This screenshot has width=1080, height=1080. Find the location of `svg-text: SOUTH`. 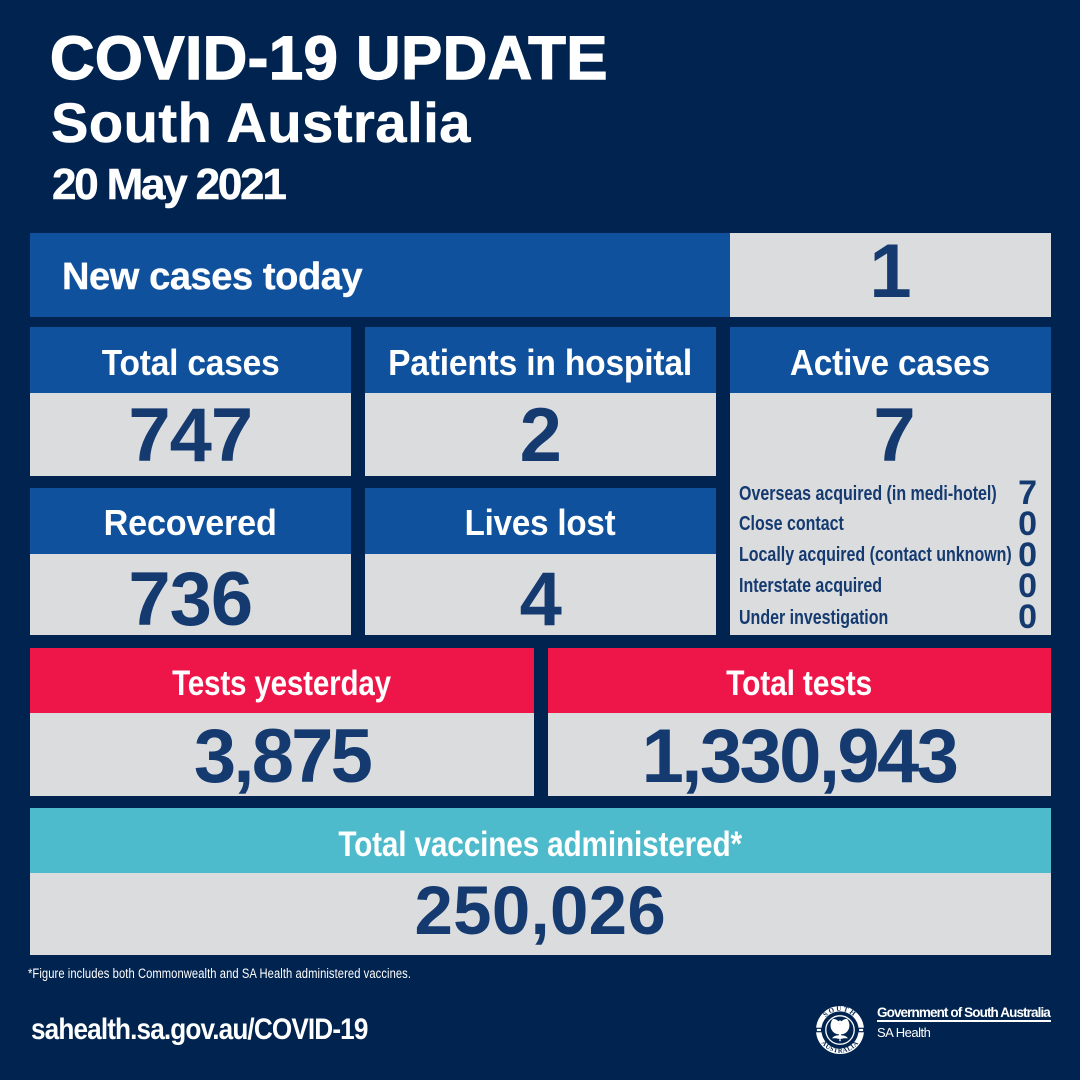

svg-text: SOUTH is located at coordinates (840, 1012).